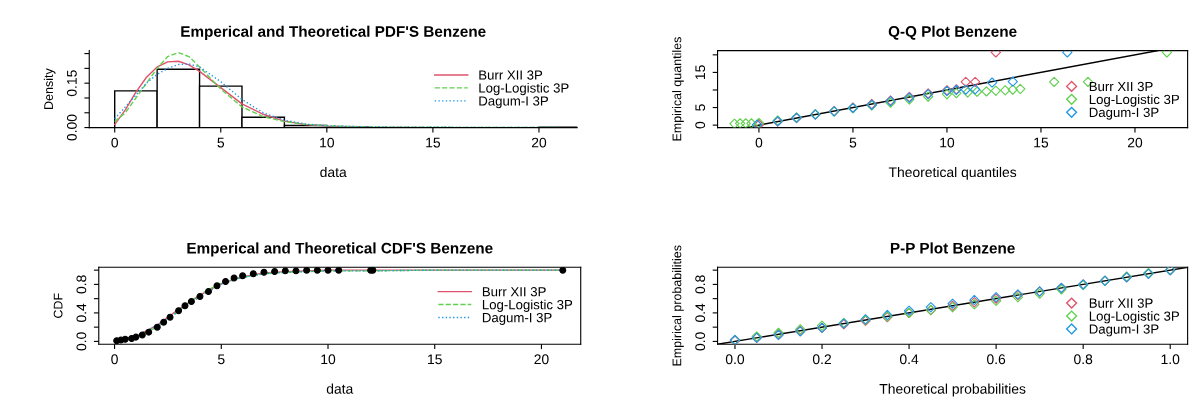  What do you see at coordinates (952, 390) in the screenshot?
I see `x-axis-title: Theoretical probabilities` at bounding box center [952, 390].